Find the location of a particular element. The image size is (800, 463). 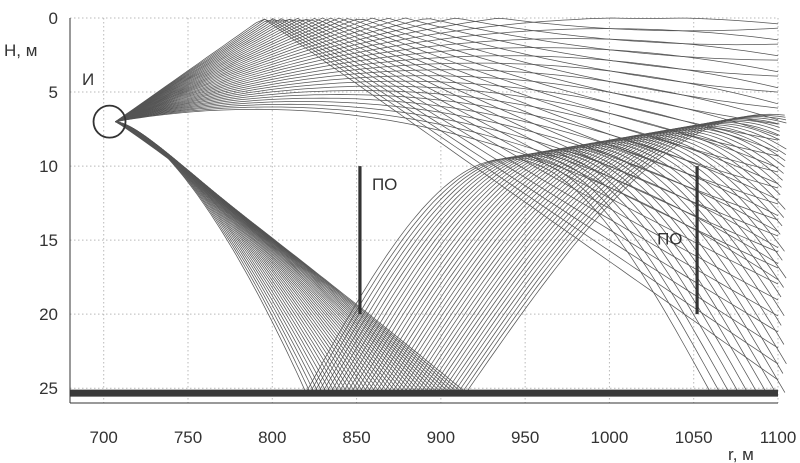

x-tick-label: 950 is located at coordinates (525, 437).